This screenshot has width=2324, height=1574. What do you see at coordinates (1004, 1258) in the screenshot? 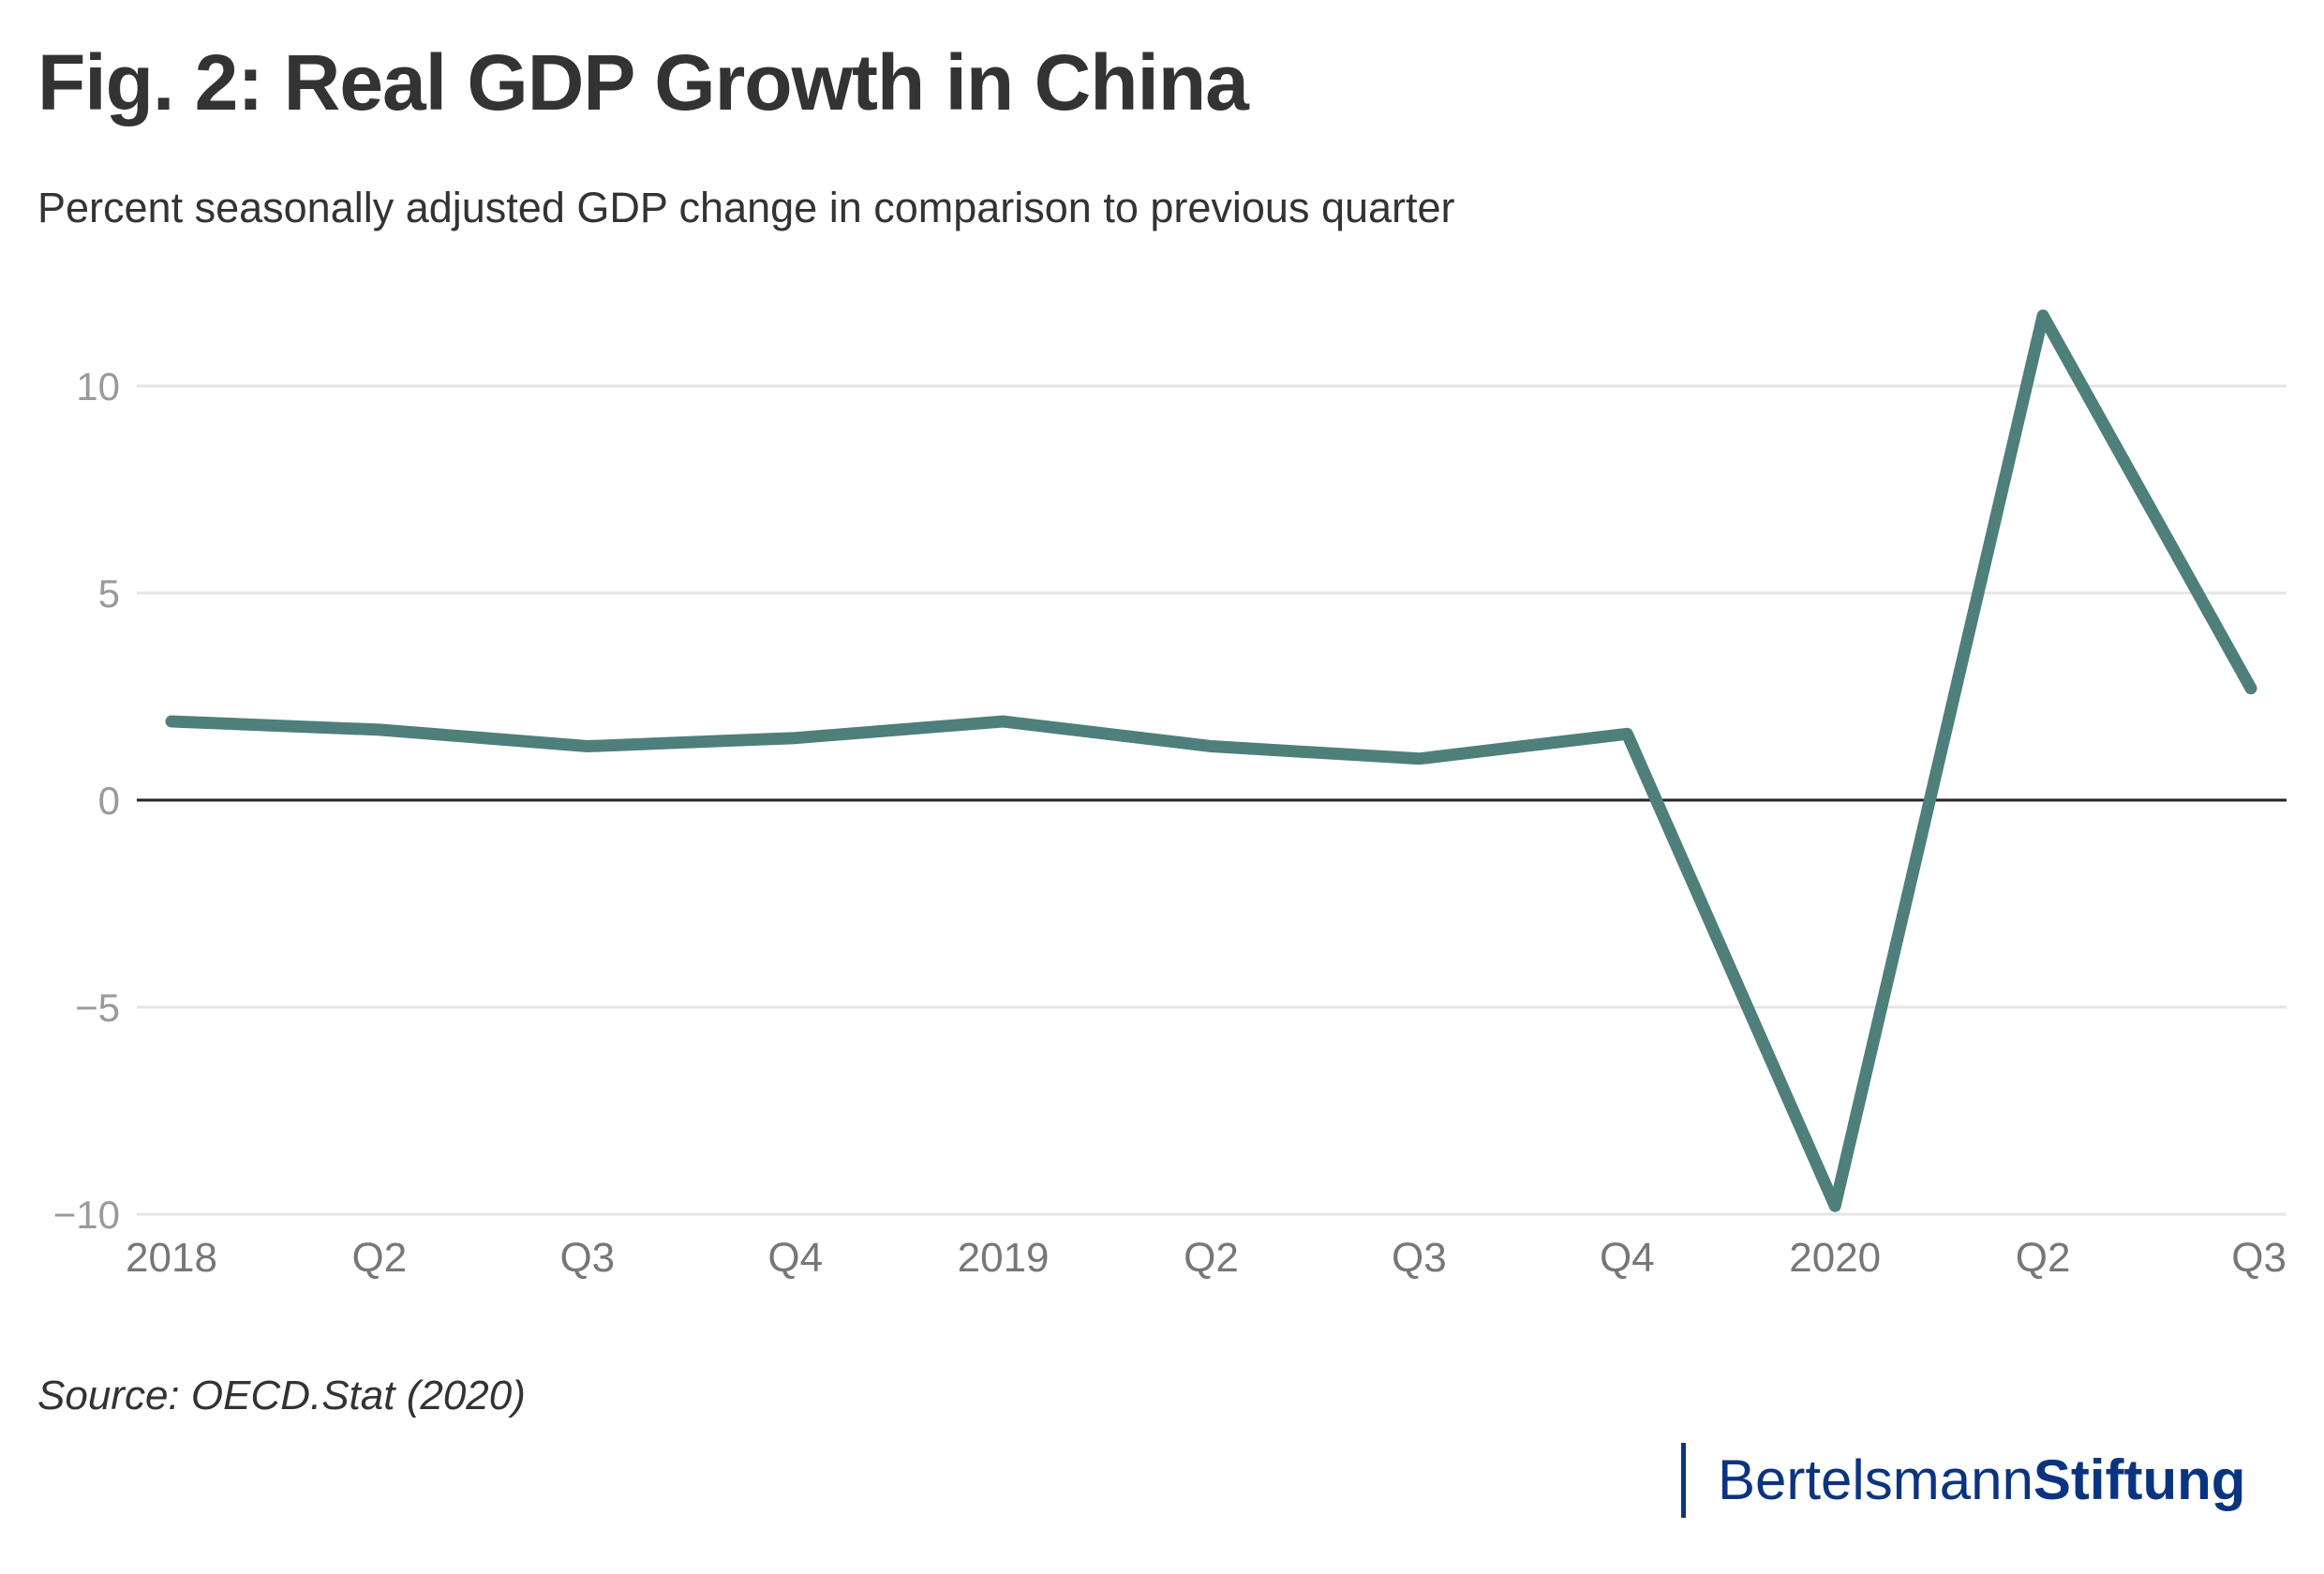
I see `x-tick-label: 2019` at bounding box center [1004, 1258].